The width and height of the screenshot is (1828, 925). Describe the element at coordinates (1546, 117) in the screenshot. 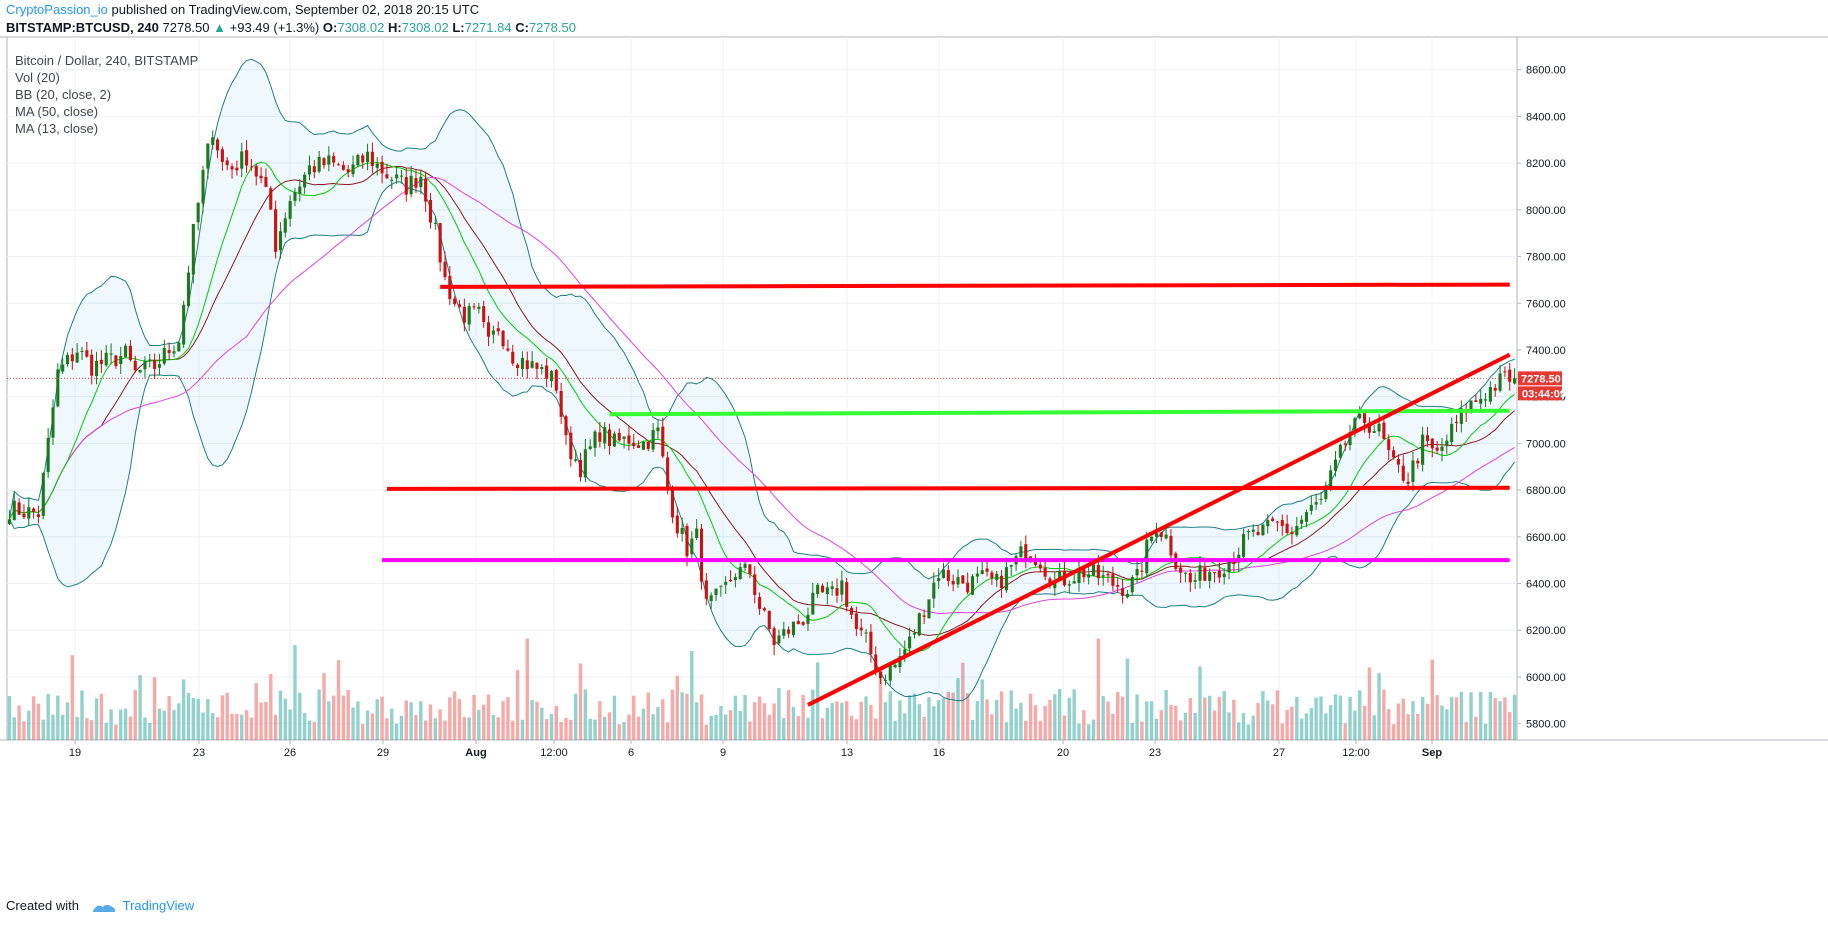

I see `price-tick-label: 8400.00` at that location.